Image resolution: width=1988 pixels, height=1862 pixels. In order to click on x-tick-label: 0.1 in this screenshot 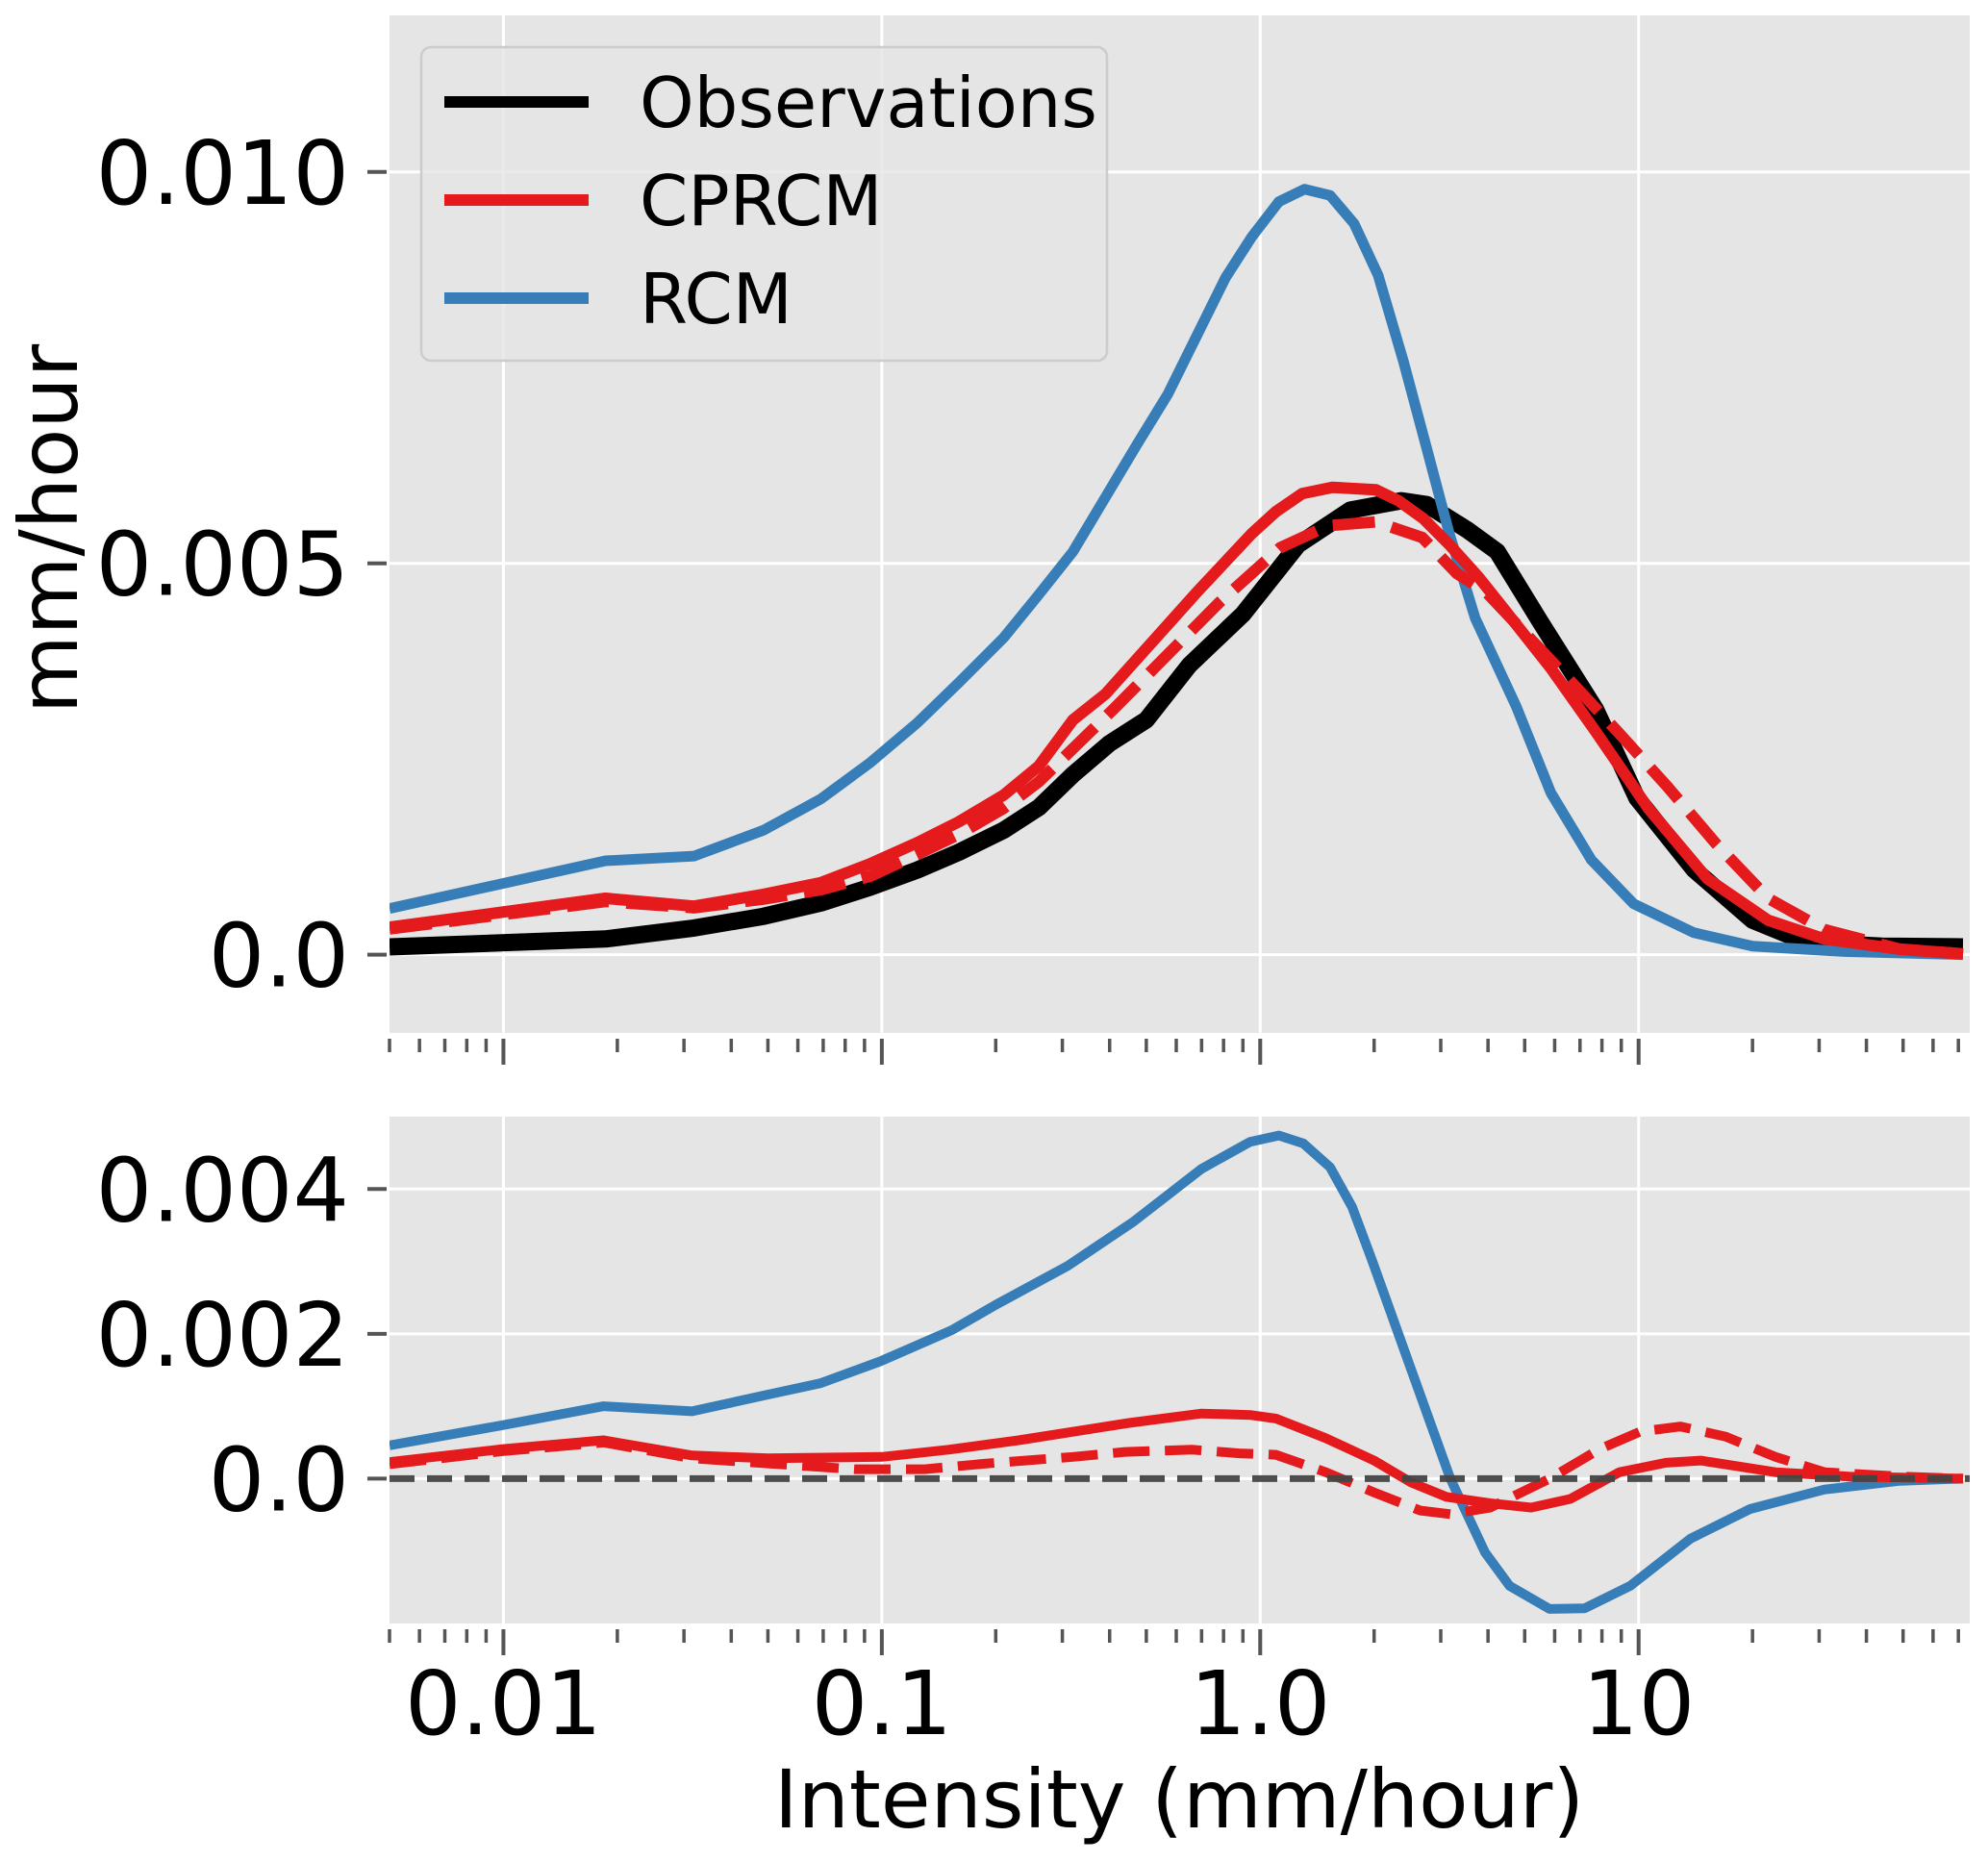, I will do `click(882, 1703)`.